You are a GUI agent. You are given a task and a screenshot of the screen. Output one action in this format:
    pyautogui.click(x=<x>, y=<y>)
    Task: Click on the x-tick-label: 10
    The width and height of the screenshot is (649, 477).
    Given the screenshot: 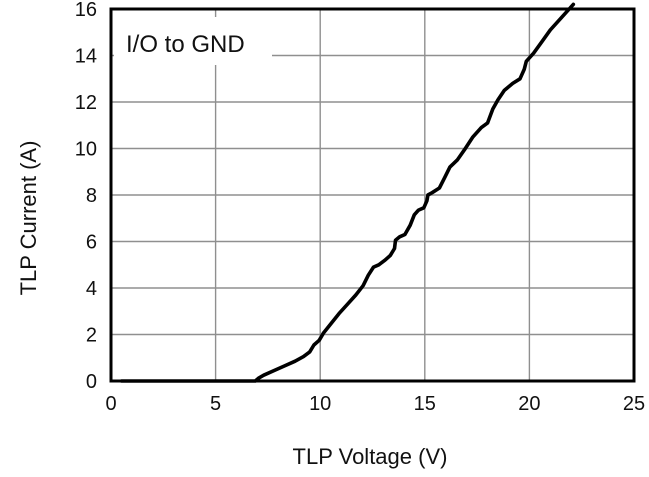 What is the action you would take?
    pyautogui.click(x=320, y=404)
    